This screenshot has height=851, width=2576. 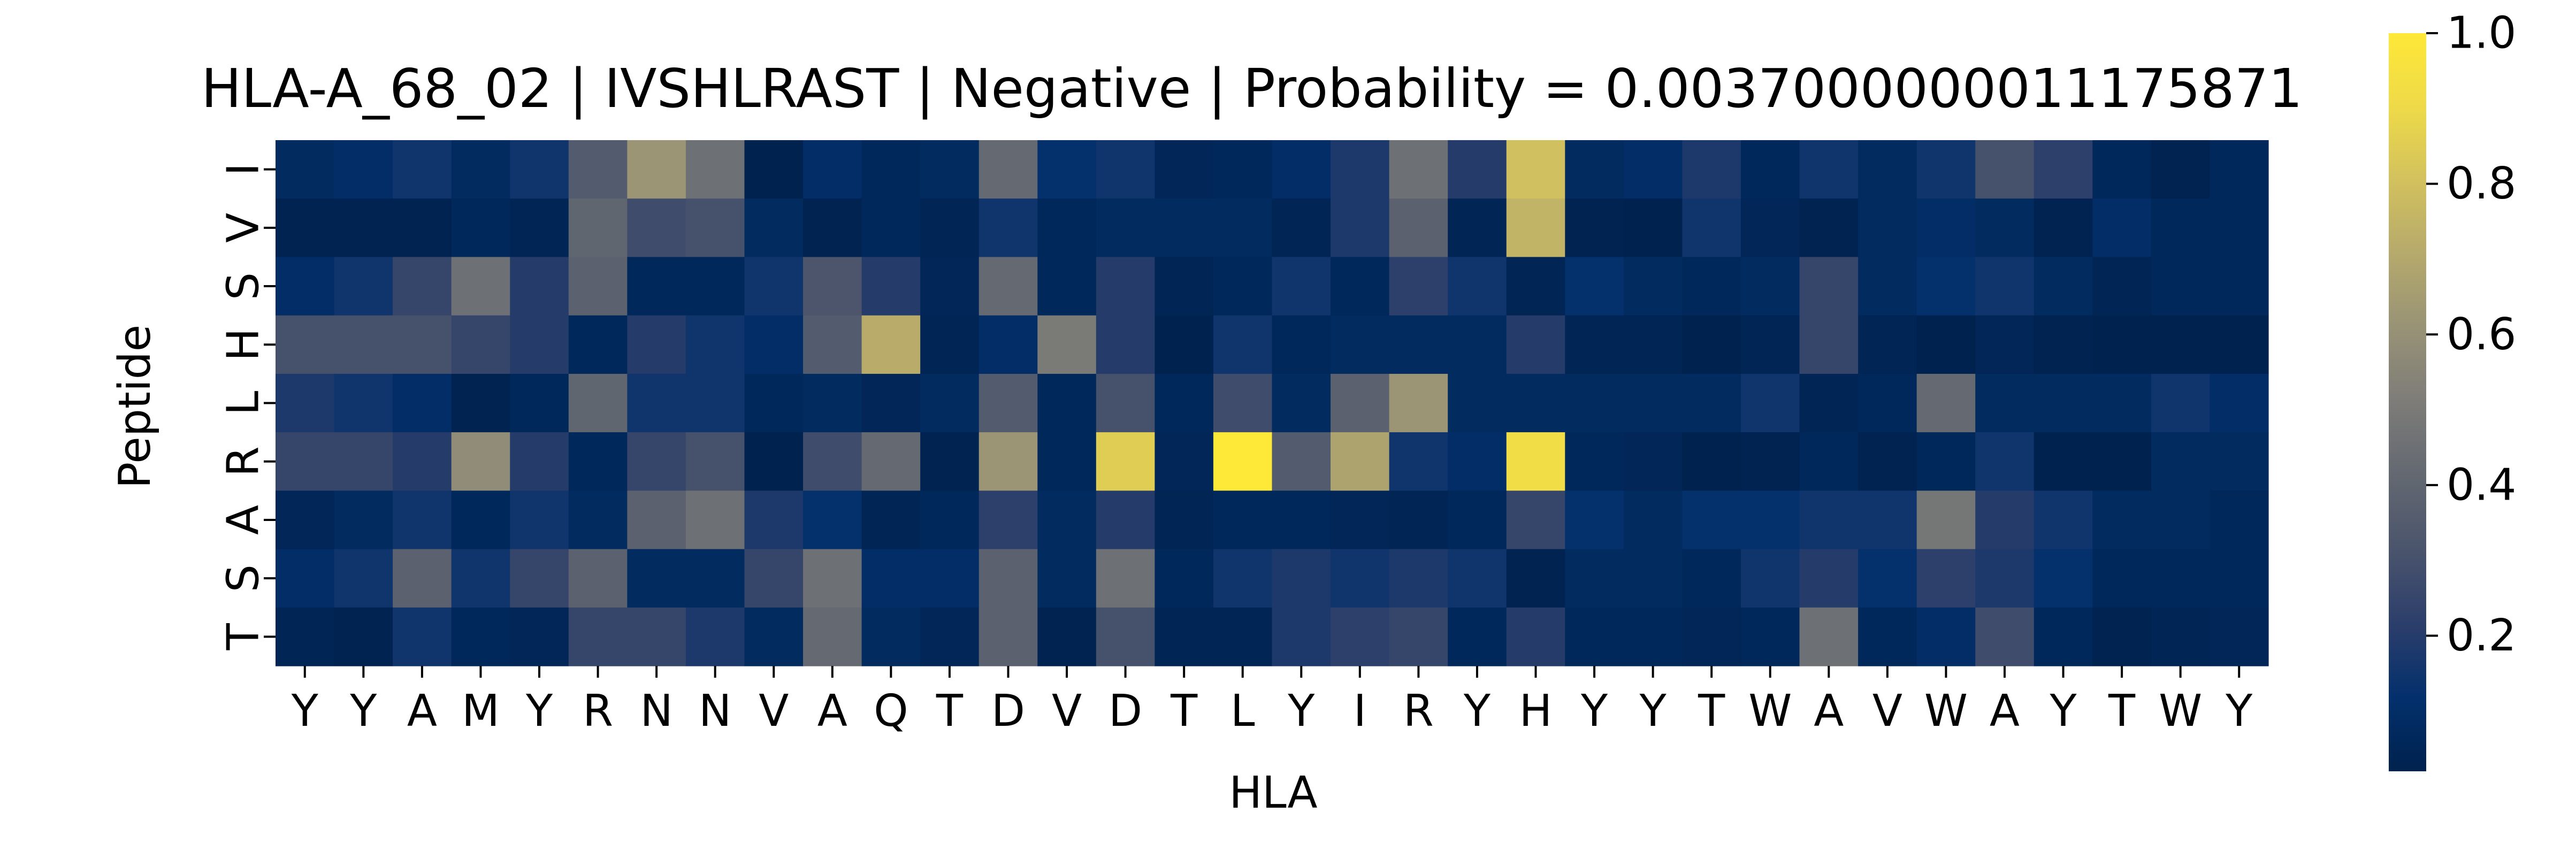 What do you see at coordinates (243, 461) in the screenshot?
I see `y-tick-label: R` at bounding box center [243, 461].